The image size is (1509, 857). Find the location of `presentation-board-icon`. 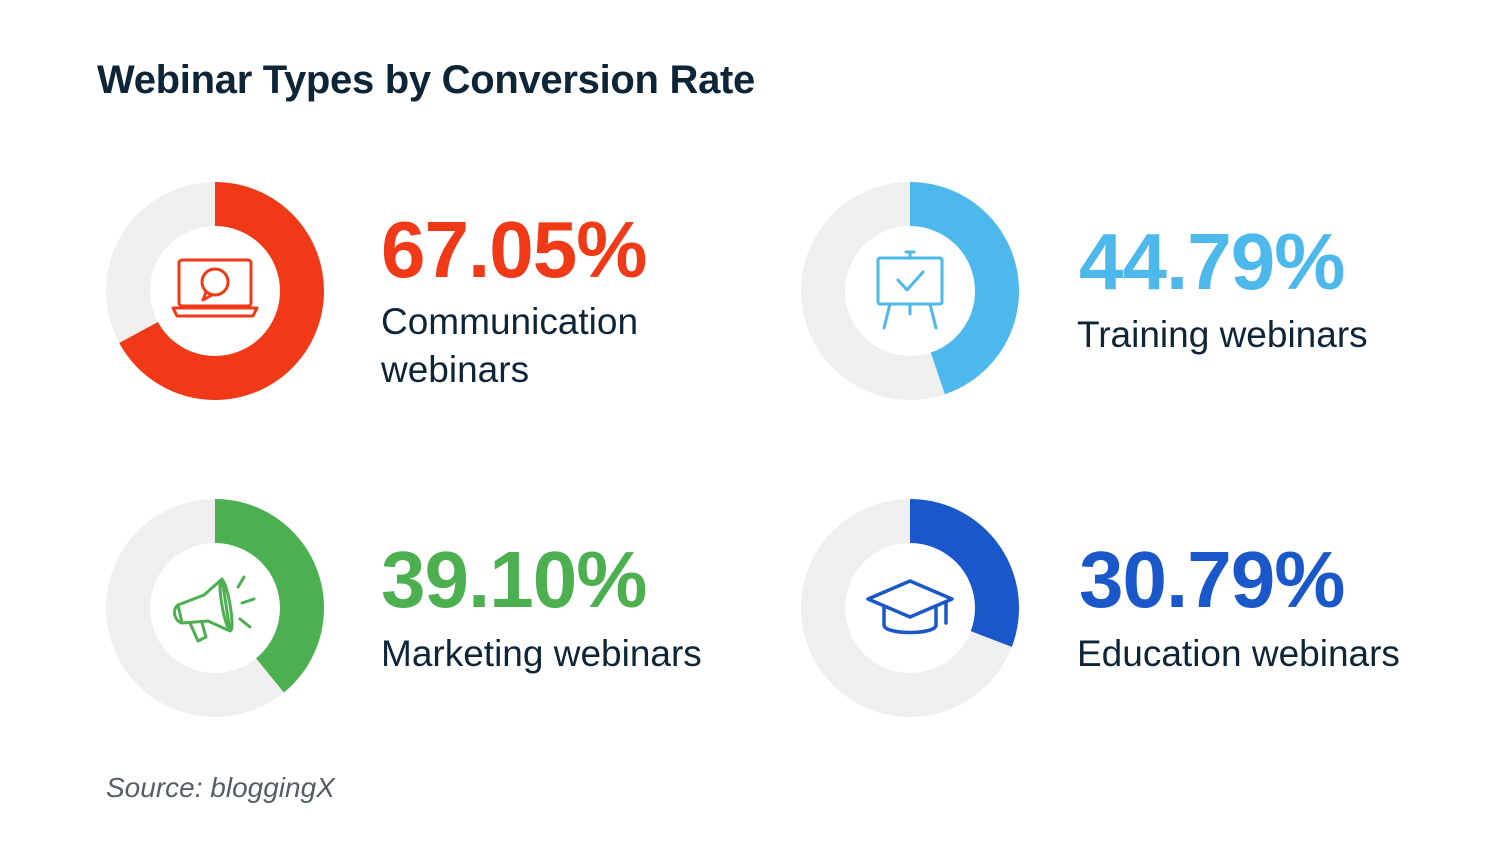

presentation-board-icon is located at coordinates (910, 290).